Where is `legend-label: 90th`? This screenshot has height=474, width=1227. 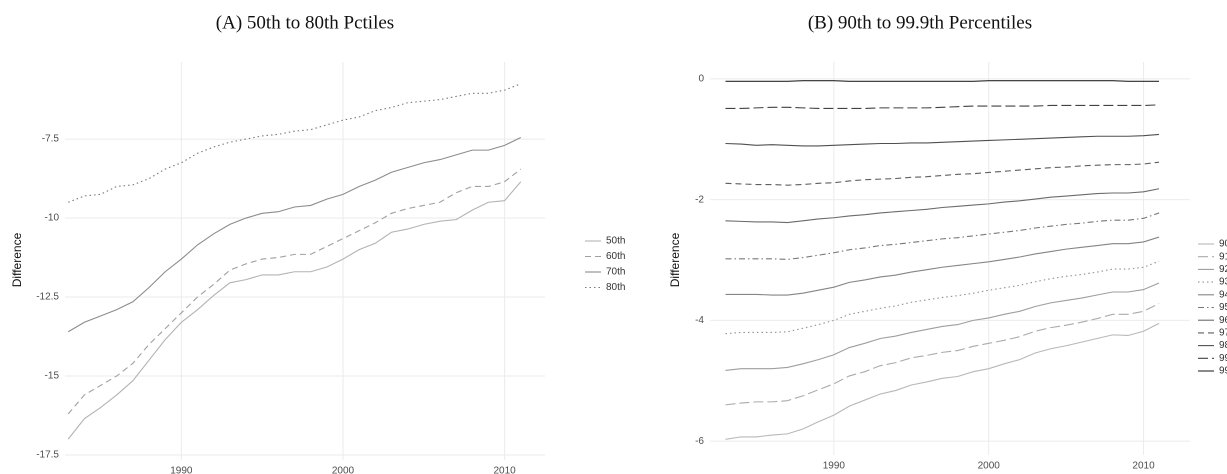 legend-label: 90th is located at coordinates (1223, 244).